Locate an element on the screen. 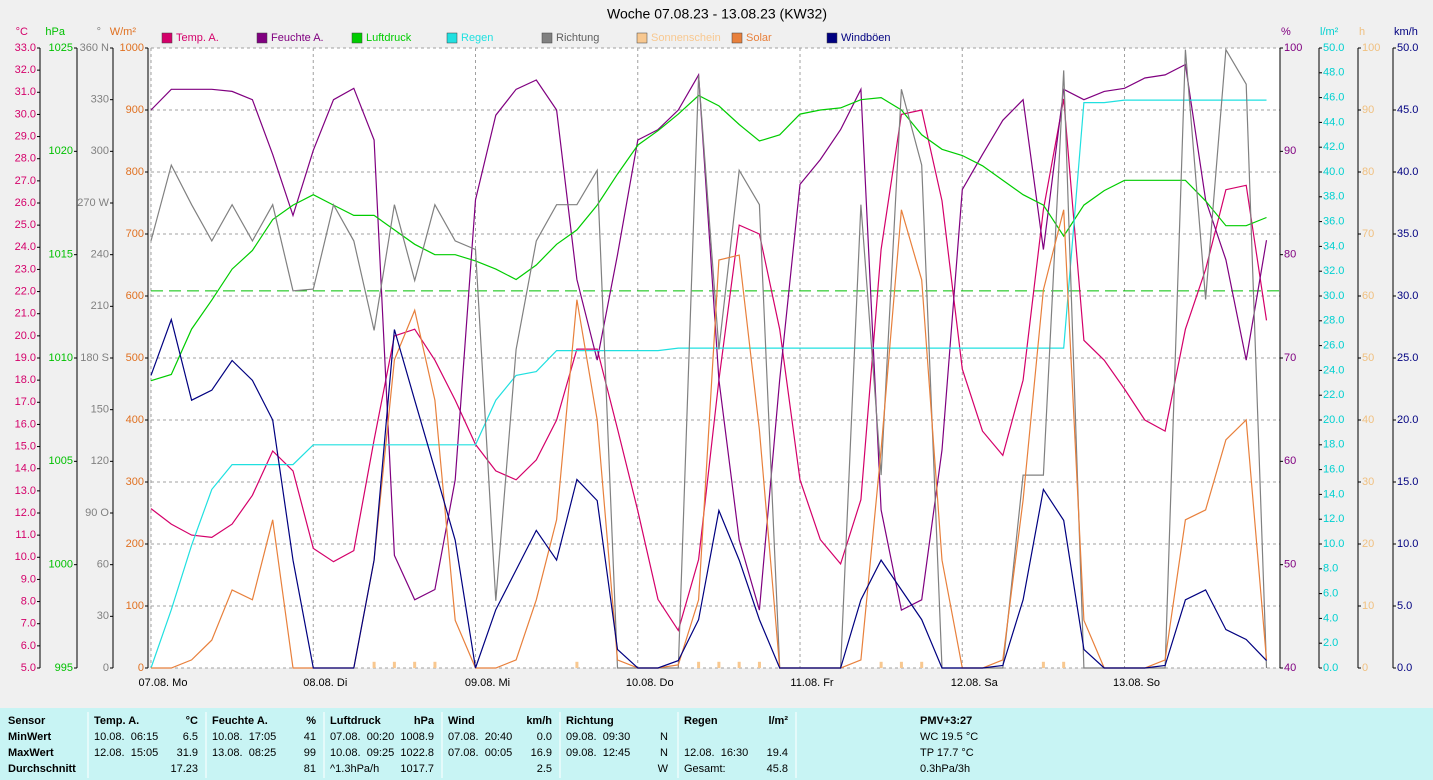 The height and width of the screenshot is (780, 1433). y-tick-label: 9.0 is located at coordinates (28, 579).